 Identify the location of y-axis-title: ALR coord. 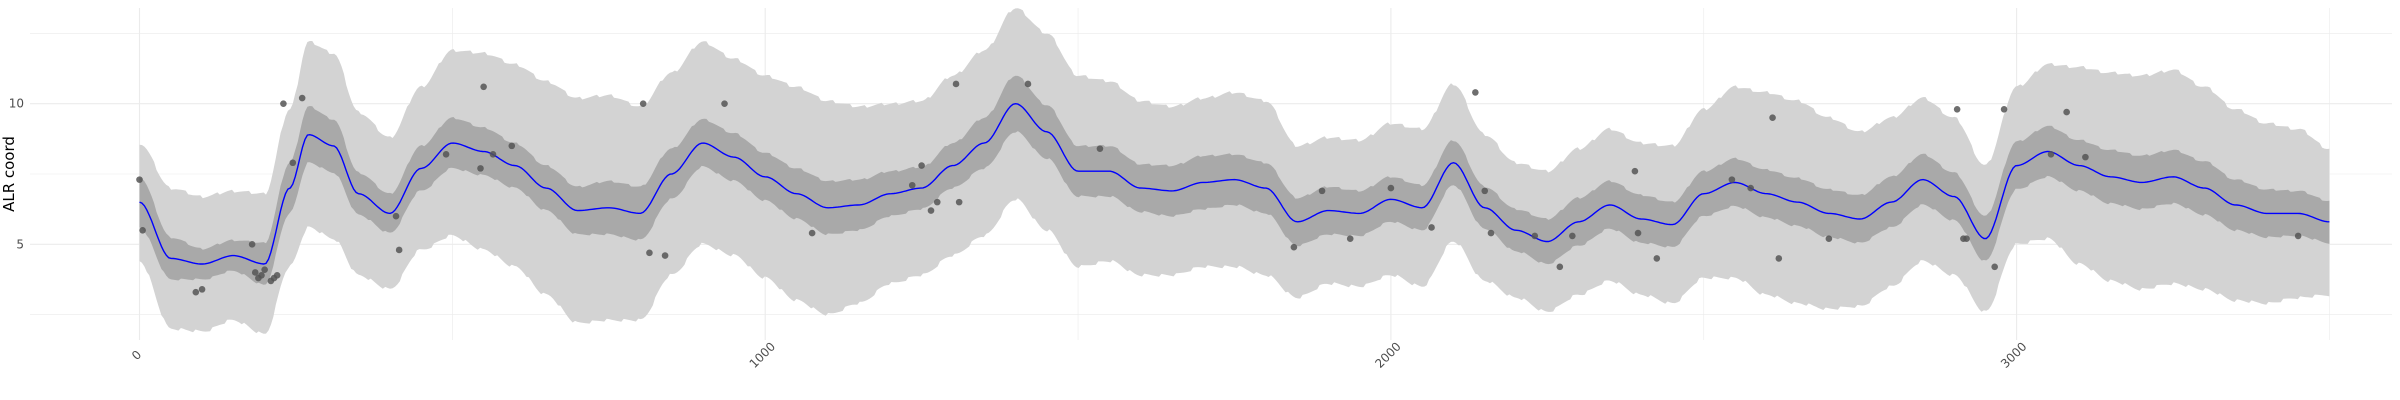
(9, 174).